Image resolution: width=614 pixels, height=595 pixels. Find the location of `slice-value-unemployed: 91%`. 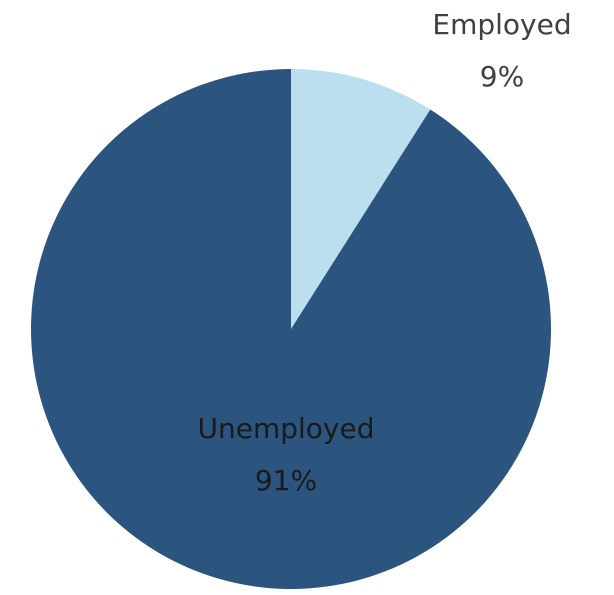

slice-value-unemployed: 91% is located at coordinates (286, 480).